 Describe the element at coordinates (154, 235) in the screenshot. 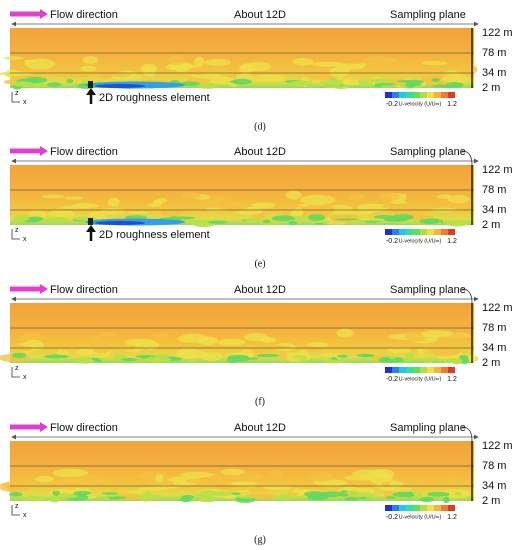

I see `roughness-label: 2D roughness element` at that location.